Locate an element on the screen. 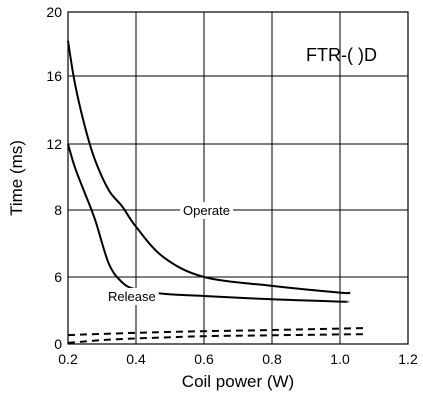 This screenshot has width=423, height=396. release-label: Release is located at coordinates (132, 296).